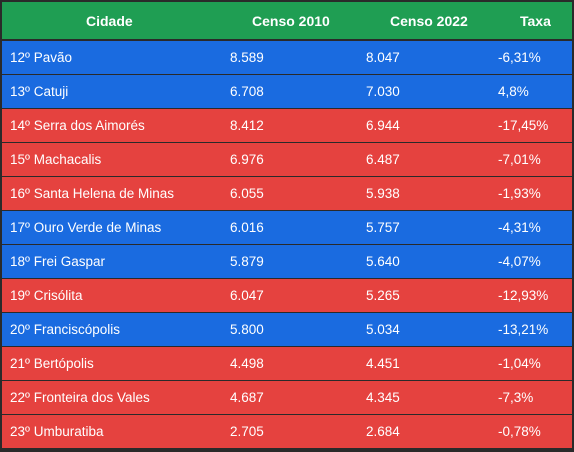 This screenshot has height=452, width=574. What do you see at coordinates (116, 158) in the screenshot?
I see `cell-cidade: 15º Machacalis` at bounding box center [116, 158].